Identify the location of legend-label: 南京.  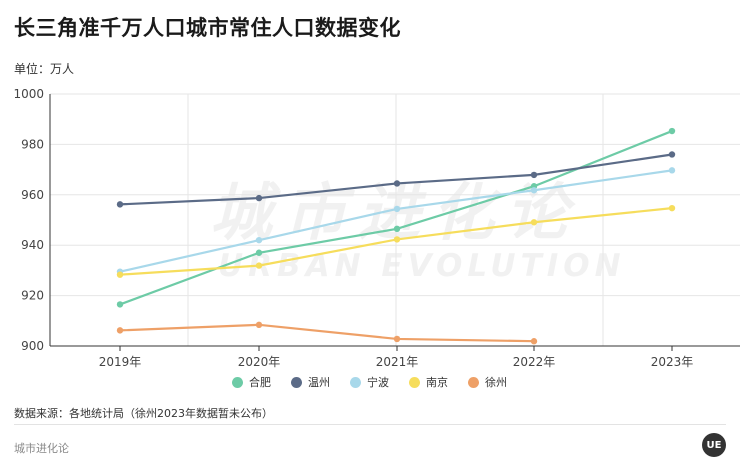
(437, 382).